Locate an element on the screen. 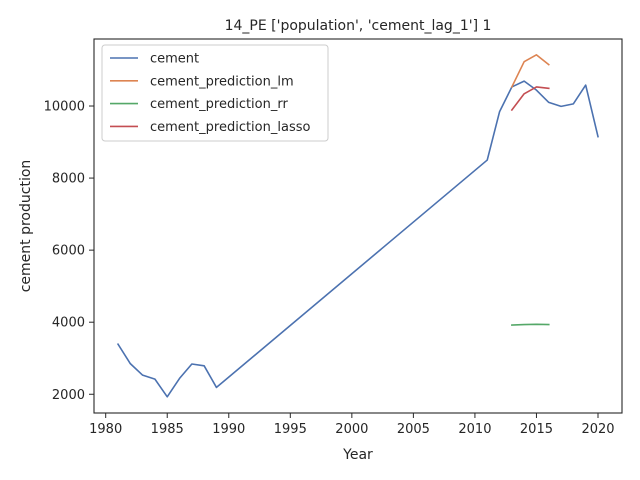 Image resolution: width=640 pixels, height=480 pixels. y-tick-label: 2000 is located at coordinates (68, 395).